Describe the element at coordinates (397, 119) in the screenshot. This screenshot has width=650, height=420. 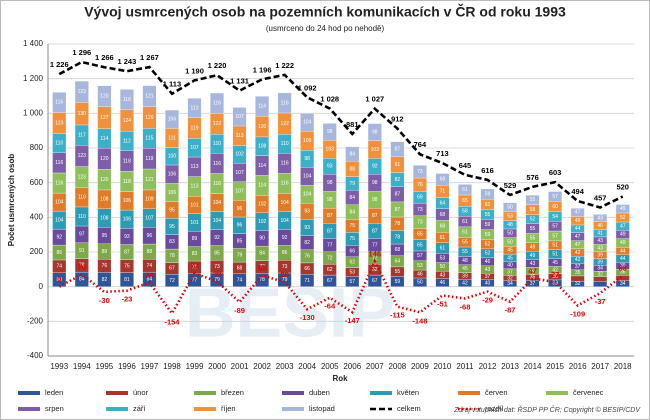
I see `data-label: 912` at that location.